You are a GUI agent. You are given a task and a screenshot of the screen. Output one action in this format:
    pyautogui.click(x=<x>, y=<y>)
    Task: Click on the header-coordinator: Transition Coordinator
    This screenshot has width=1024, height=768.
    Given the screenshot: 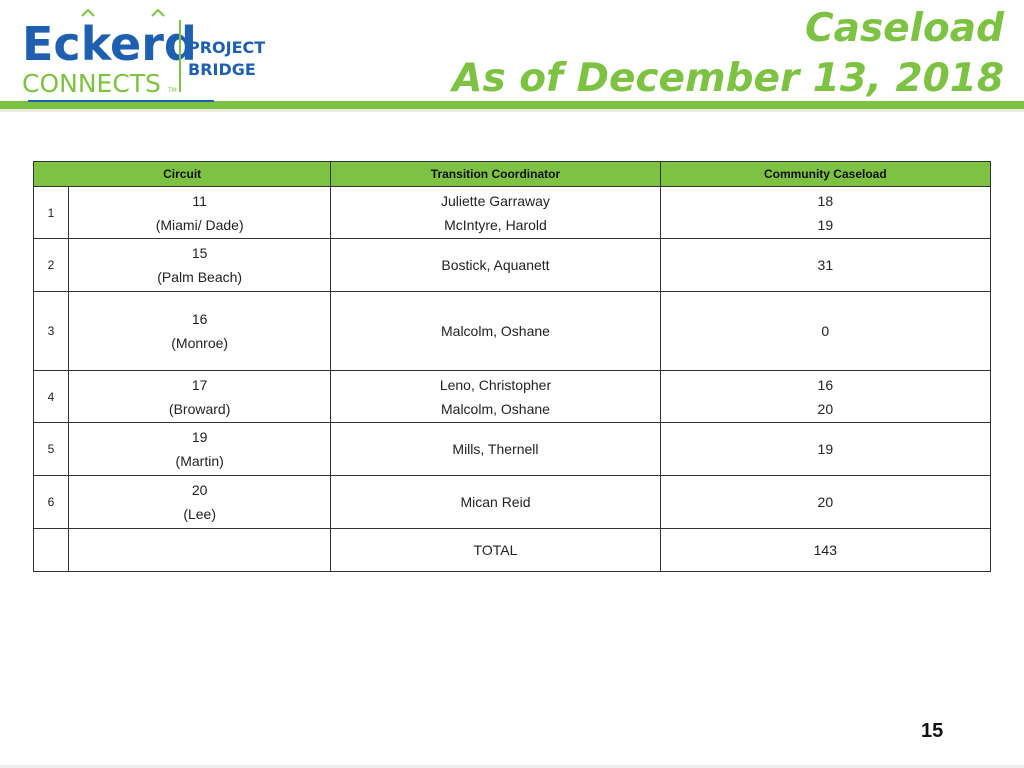 What is the action you would take?
    pyautogui.click(x=495, y=174)
    